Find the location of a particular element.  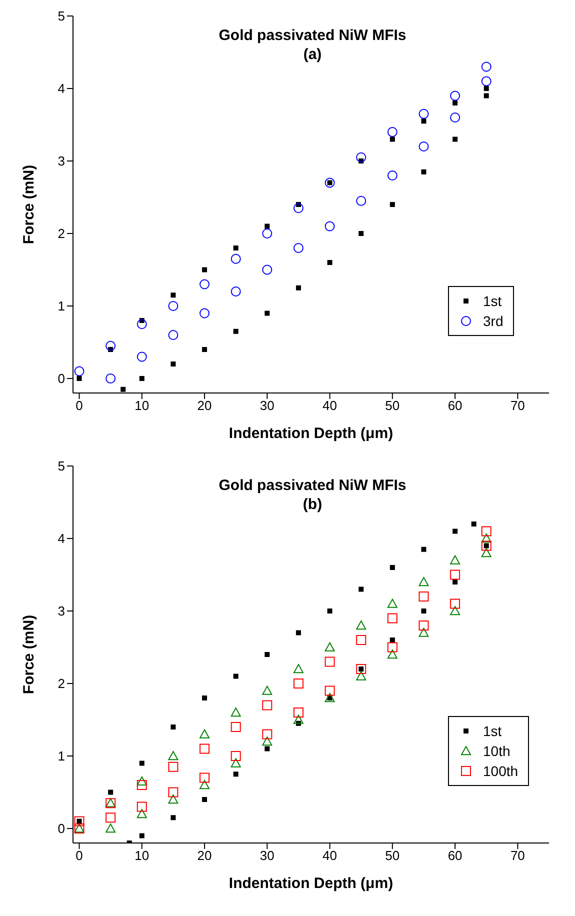

x-tick-label: 20 is located at coordinates (204, 856).